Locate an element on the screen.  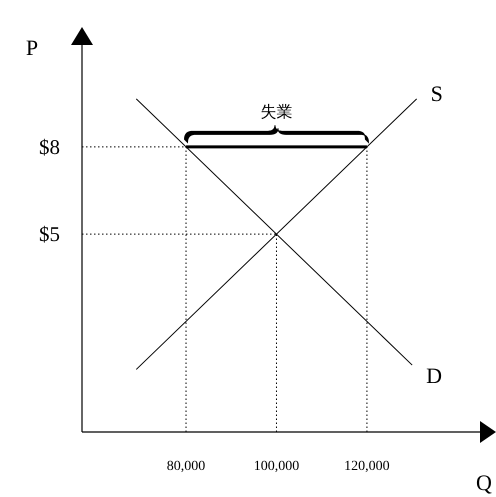
y-axis-title: P is located at coordinates (32, 47).